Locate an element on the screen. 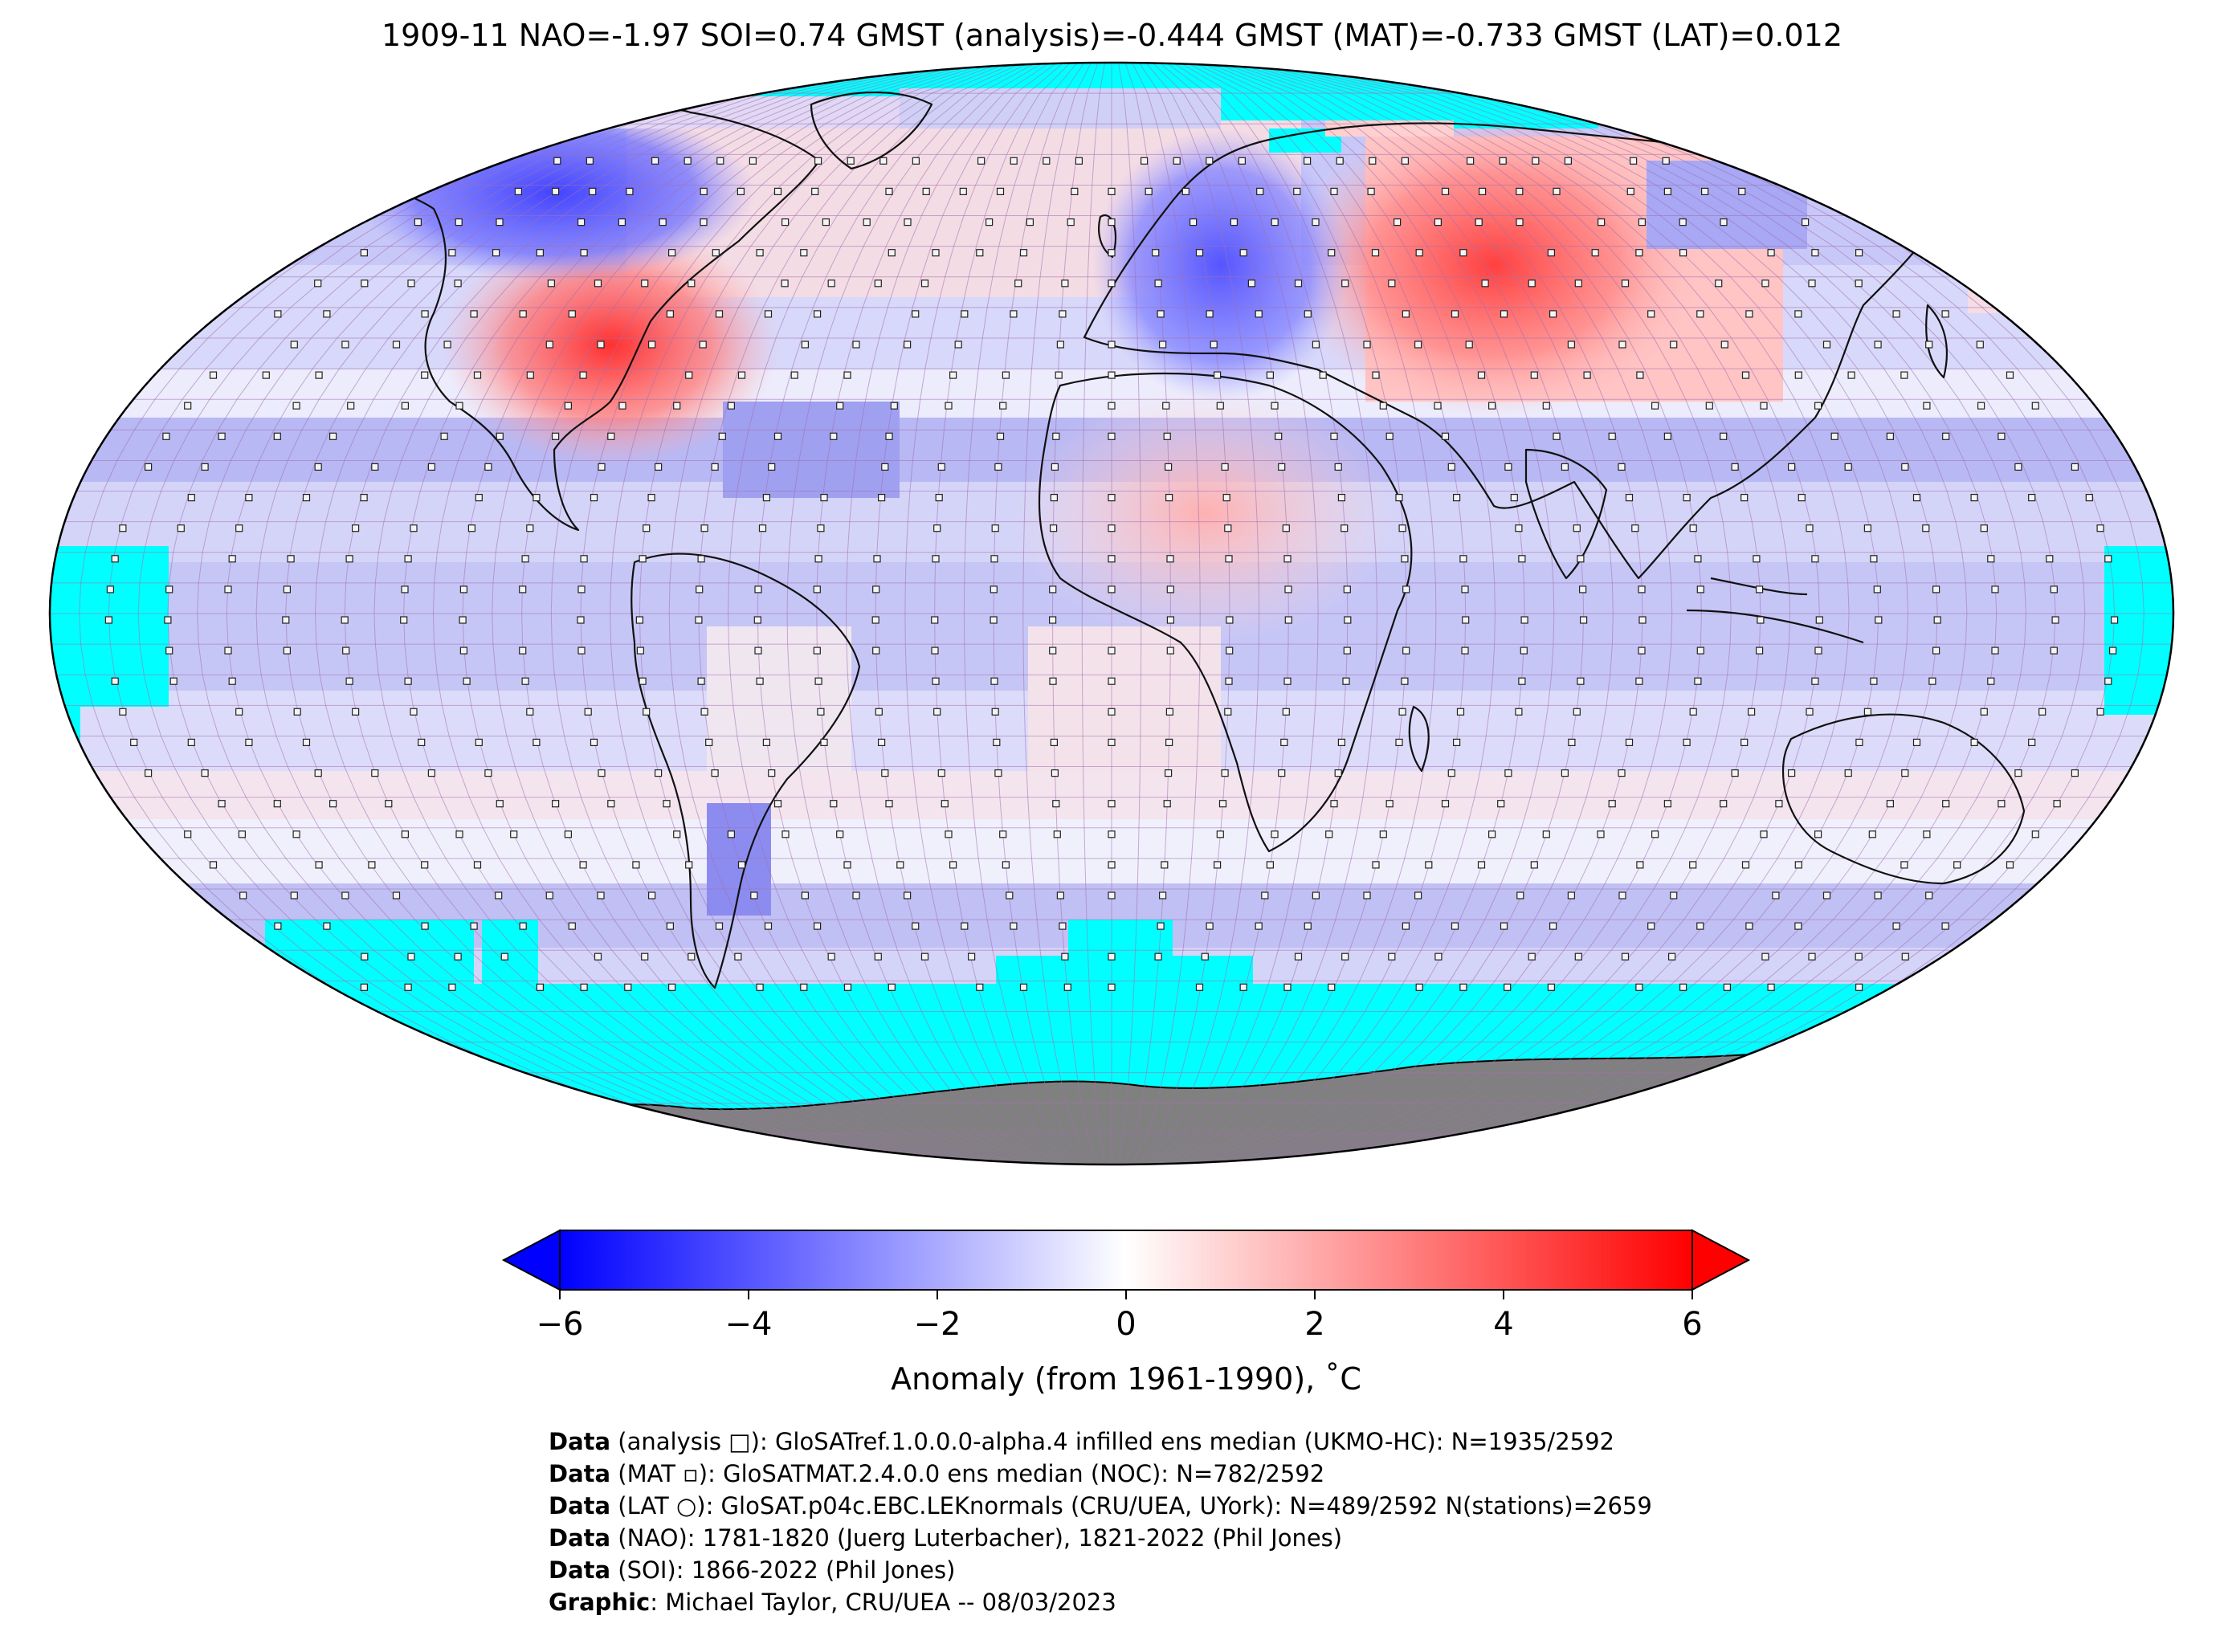 This screenshot has width=2224, height=1652. madagascar-coast is located at coordinates (1419, 739).